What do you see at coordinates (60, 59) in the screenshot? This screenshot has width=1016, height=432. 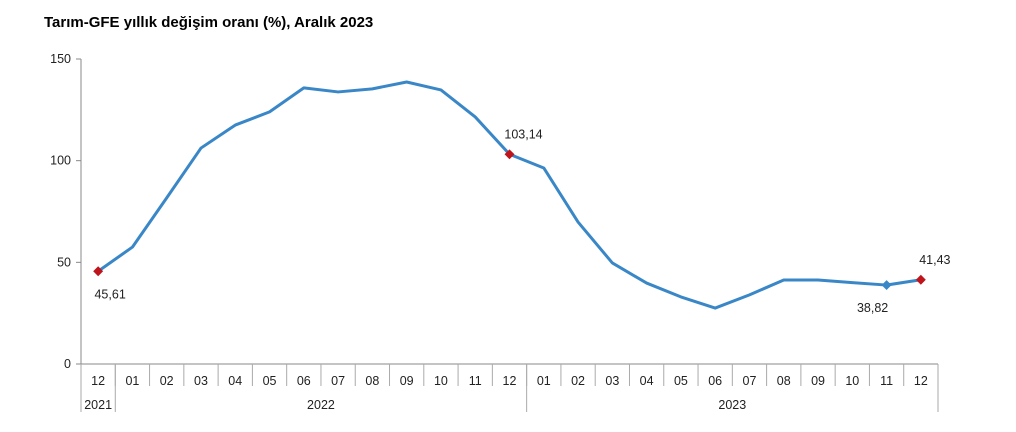 I see `y-tick-label: 150` at bounding box center [60, 59].